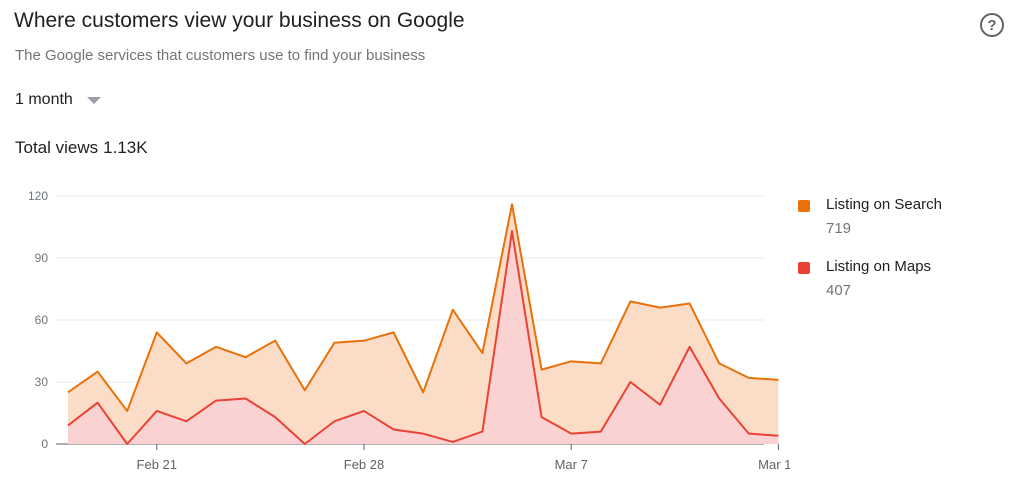  Describe the element at coordinates (44, 99) in the screenshot. I see `period-selected-value: 1 month` at that location.